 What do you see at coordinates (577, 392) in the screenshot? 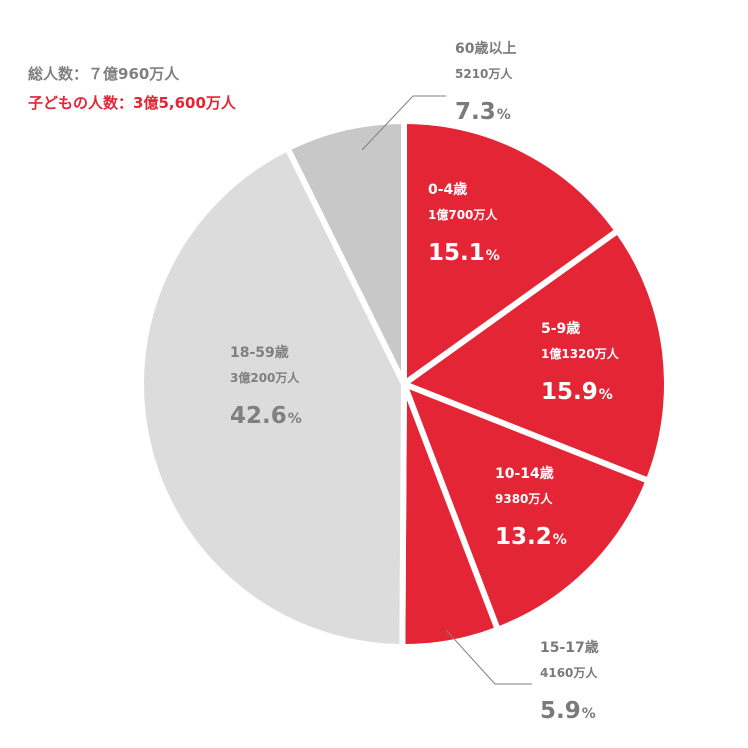
I see `slice-percent-label: 15.9%` at bounding box center [577, 392].